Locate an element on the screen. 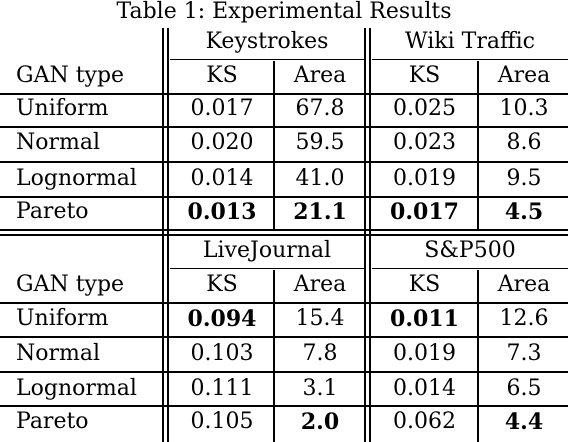 This screenshot has width=568, height=442. group-header-livejournal: LiveJournal is located at coordinates (267, 250).